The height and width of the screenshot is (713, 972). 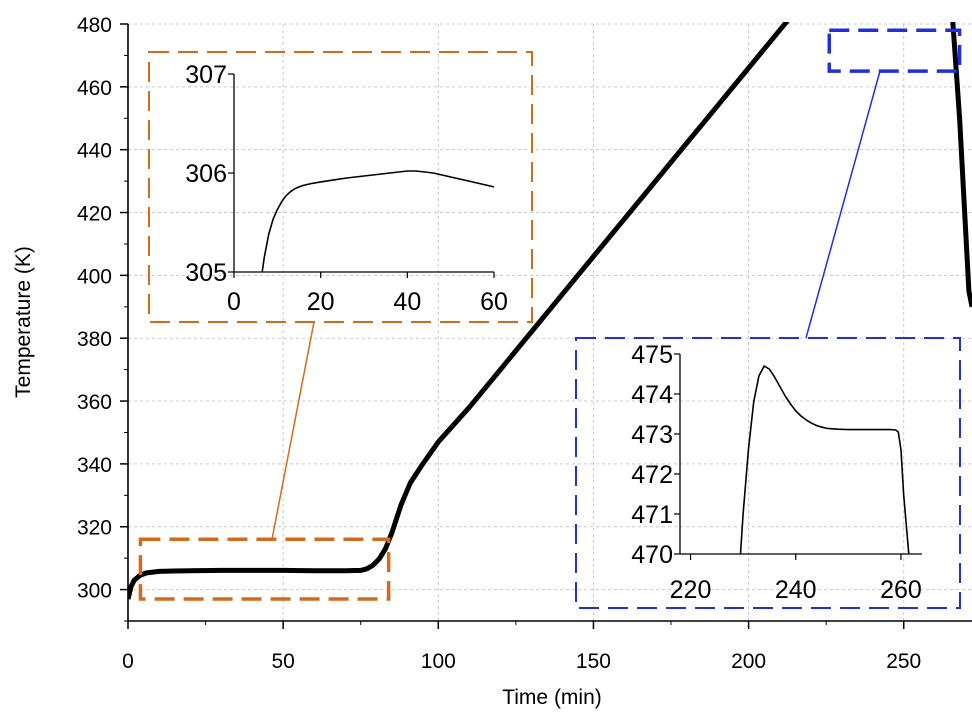 I want to click on inset-y-tick-label-306: 306, so click(x=206, y=174).